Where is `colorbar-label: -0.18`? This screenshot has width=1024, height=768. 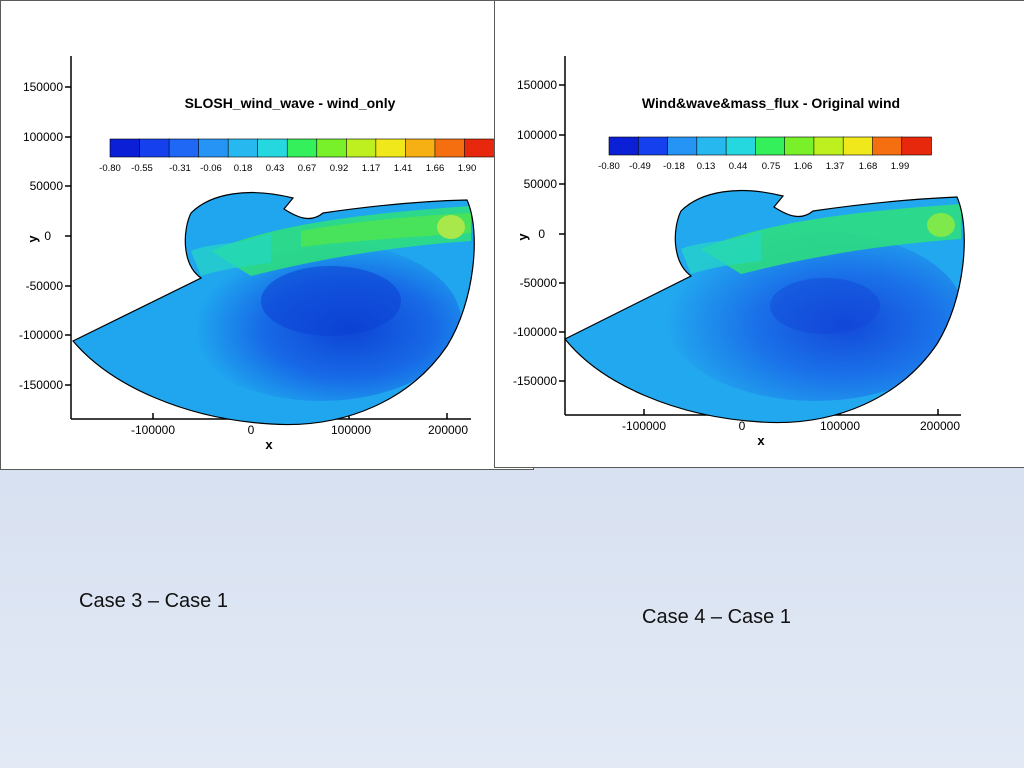 colorbar-label: -0.18 is located at coordinates (674, 166).